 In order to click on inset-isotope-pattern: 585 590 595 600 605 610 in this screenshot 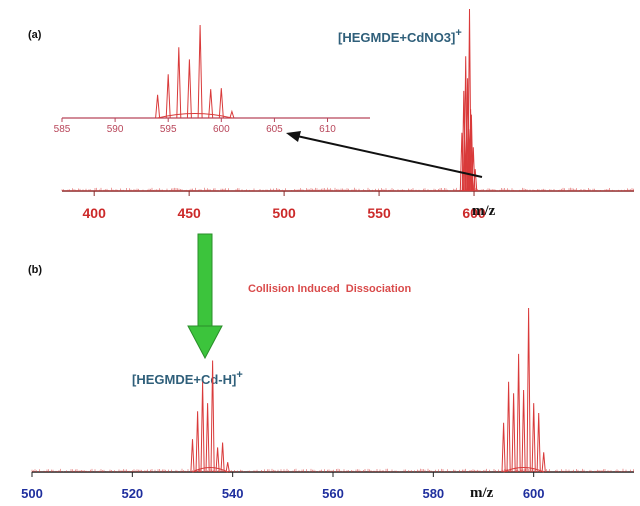, I will do `click(212, 79)`.